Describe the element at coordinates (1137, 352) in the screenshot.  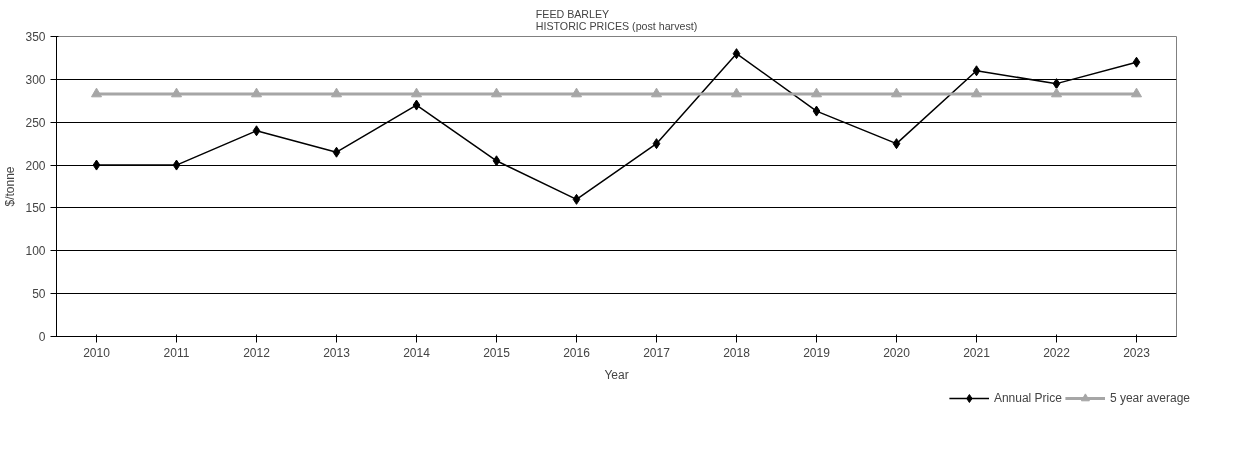
I see `x-tick-label: 2023` at that location.